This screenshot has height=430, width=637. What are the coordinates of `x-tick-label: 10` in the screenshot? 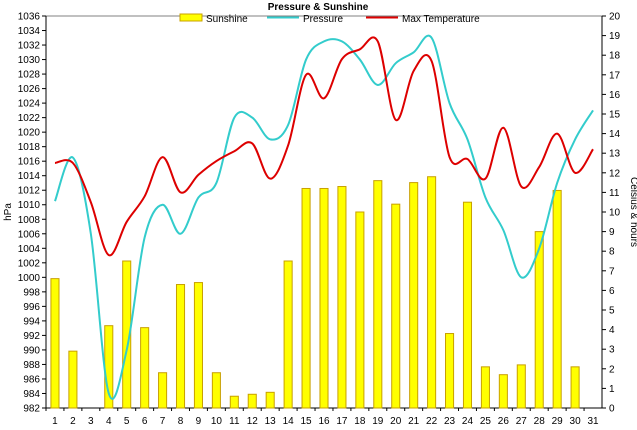 It's located at (217, 421).